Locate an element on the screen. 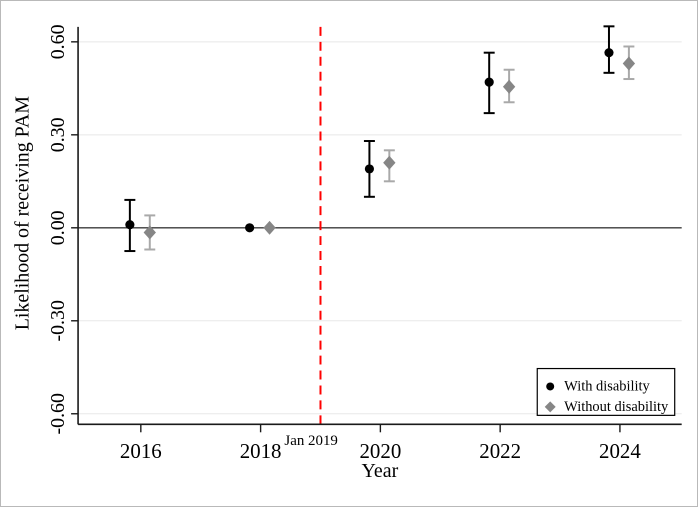  x-axis-title: Year is located at coordinates (380, 471).